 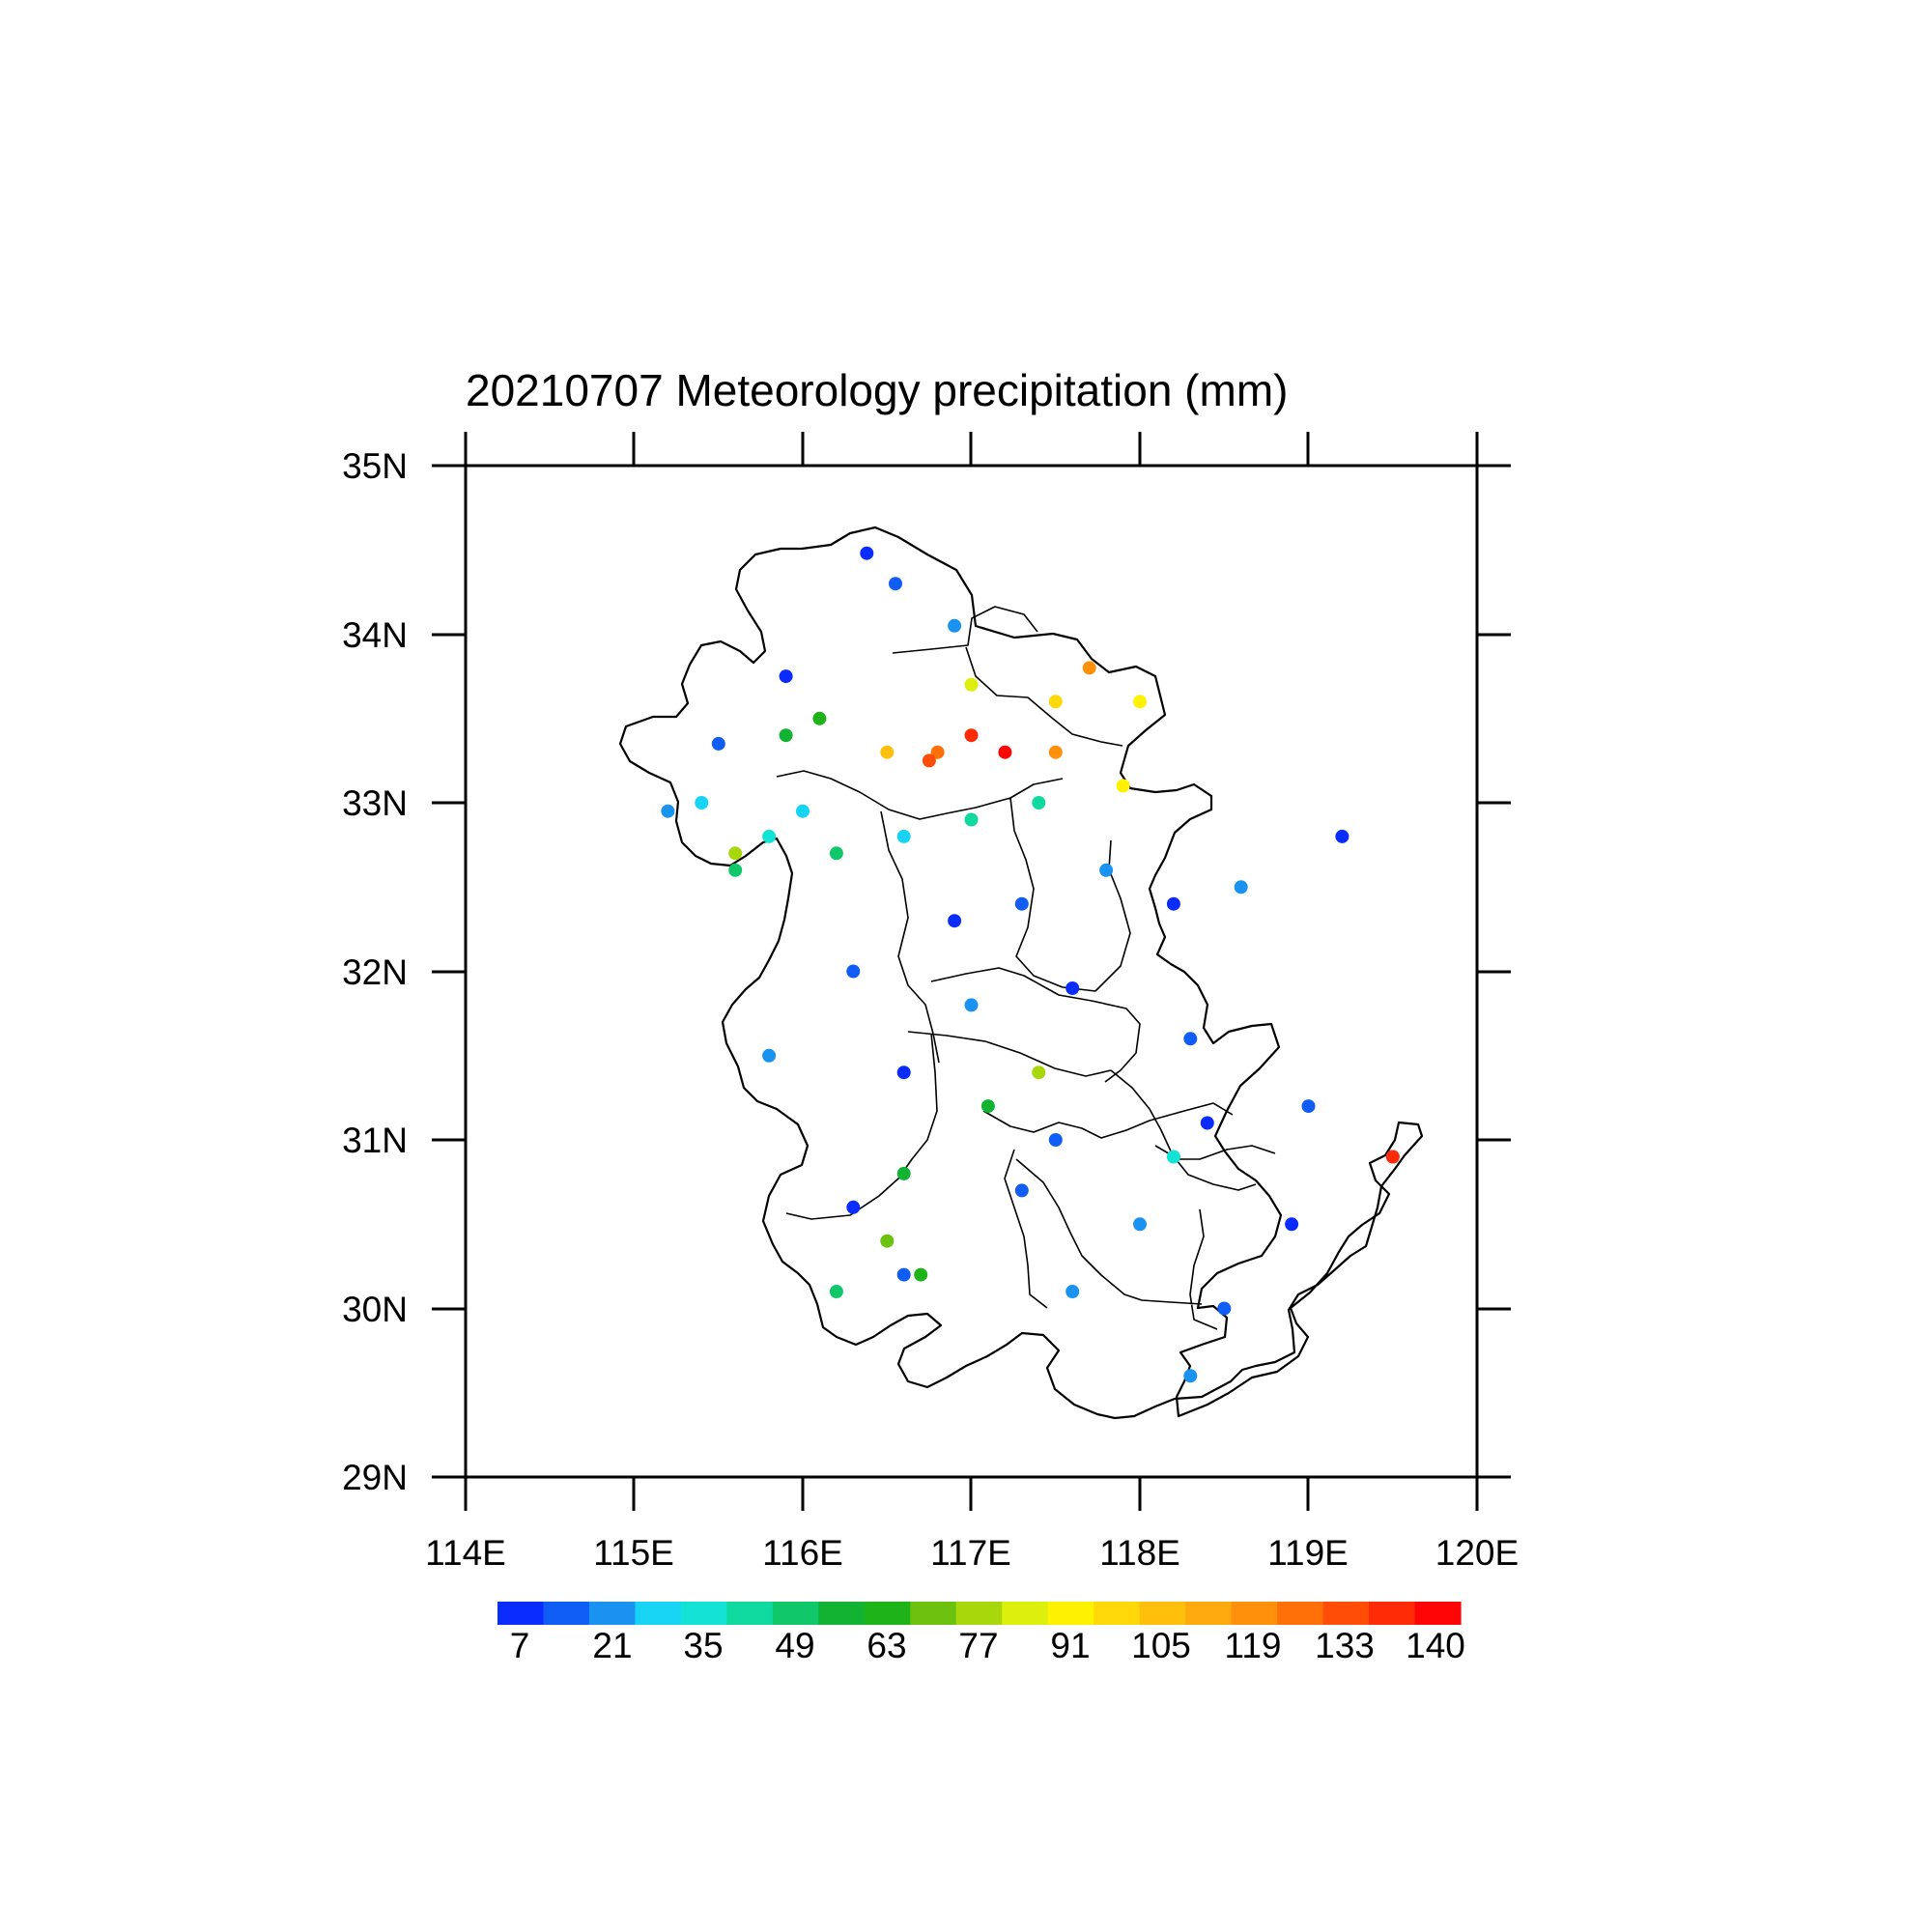 I want to click on colorbar-label: 91, so click(x=1070, y=1645).